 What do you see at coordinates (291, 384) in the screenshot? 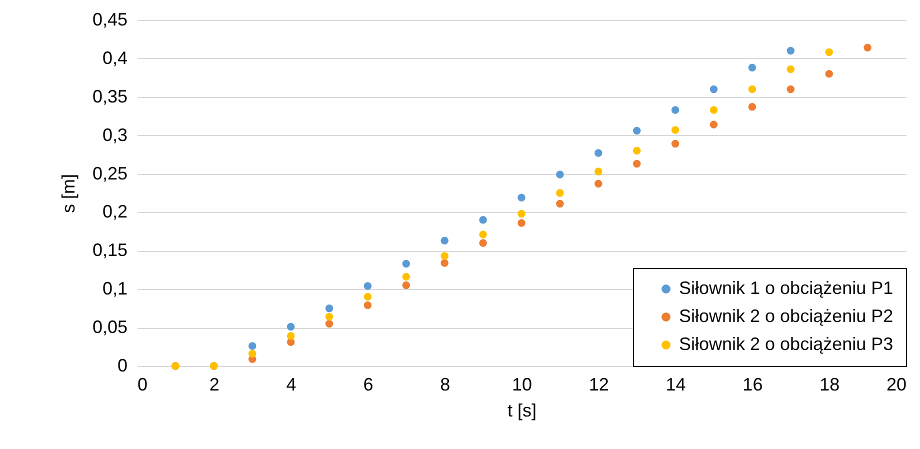
I see `x-tick-label: 4` at bounding box center [291, 384].